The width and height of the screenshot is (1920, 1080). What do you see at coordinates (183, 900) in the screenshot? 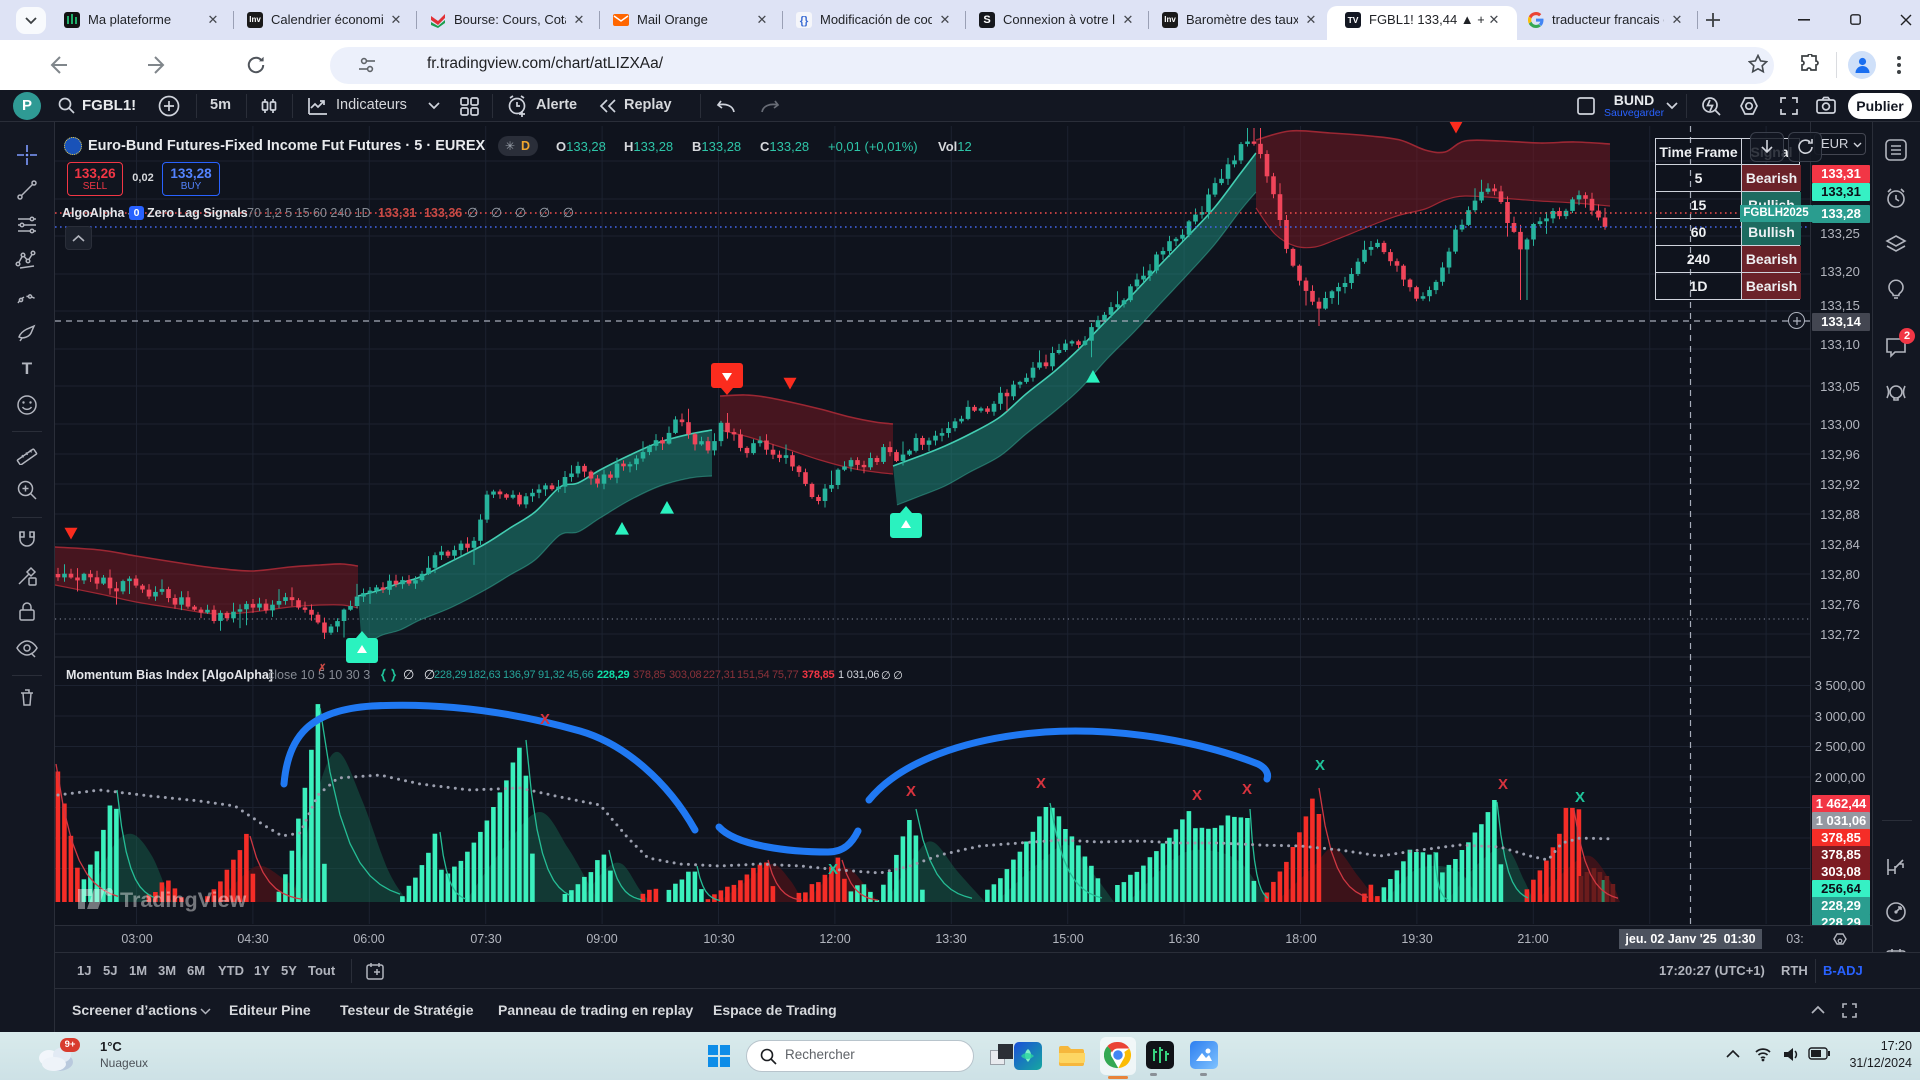
I see `svg-text: TradingView` at bounding box center [183, 900].